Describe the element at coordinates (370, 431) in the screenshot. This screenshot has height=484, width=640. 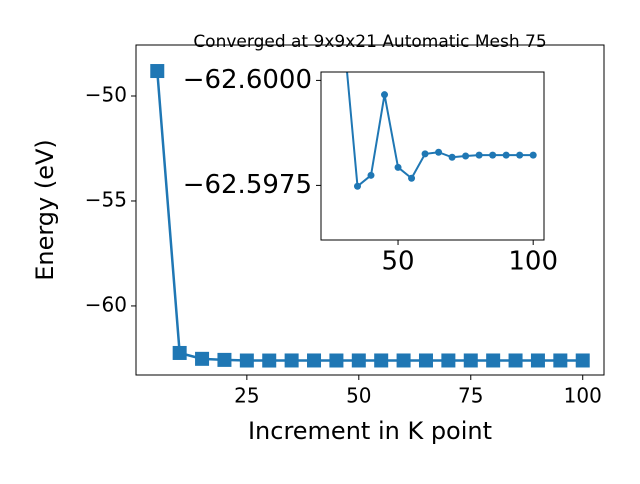
I see `x-axis-label: Increment in K point` at that location.